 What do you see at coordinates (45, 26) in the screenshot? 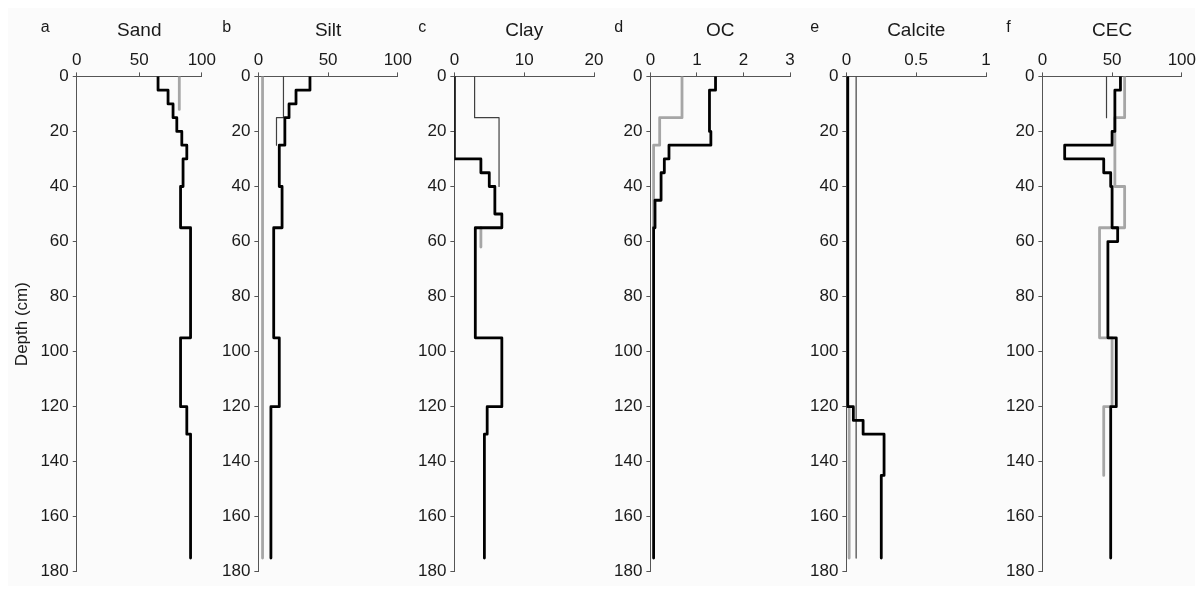
I see `text: a` at bounding box center [45, 26].